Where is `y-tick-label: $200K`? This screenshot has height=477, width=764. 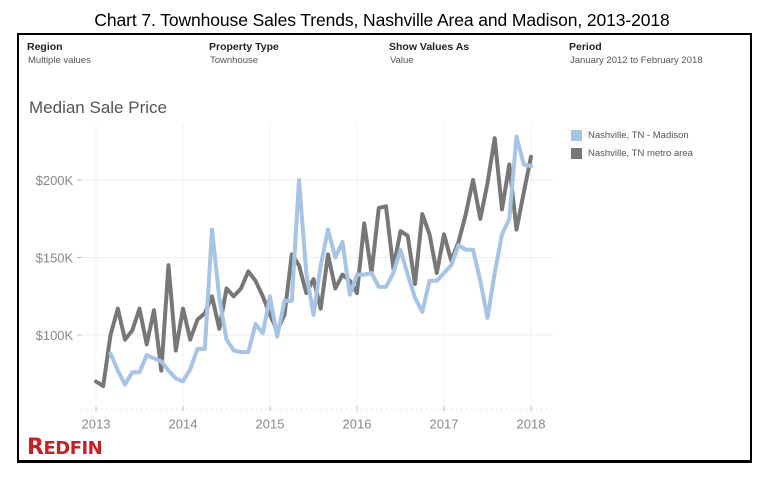 y-tick-label: $200K is located at coordinates (55, 180).